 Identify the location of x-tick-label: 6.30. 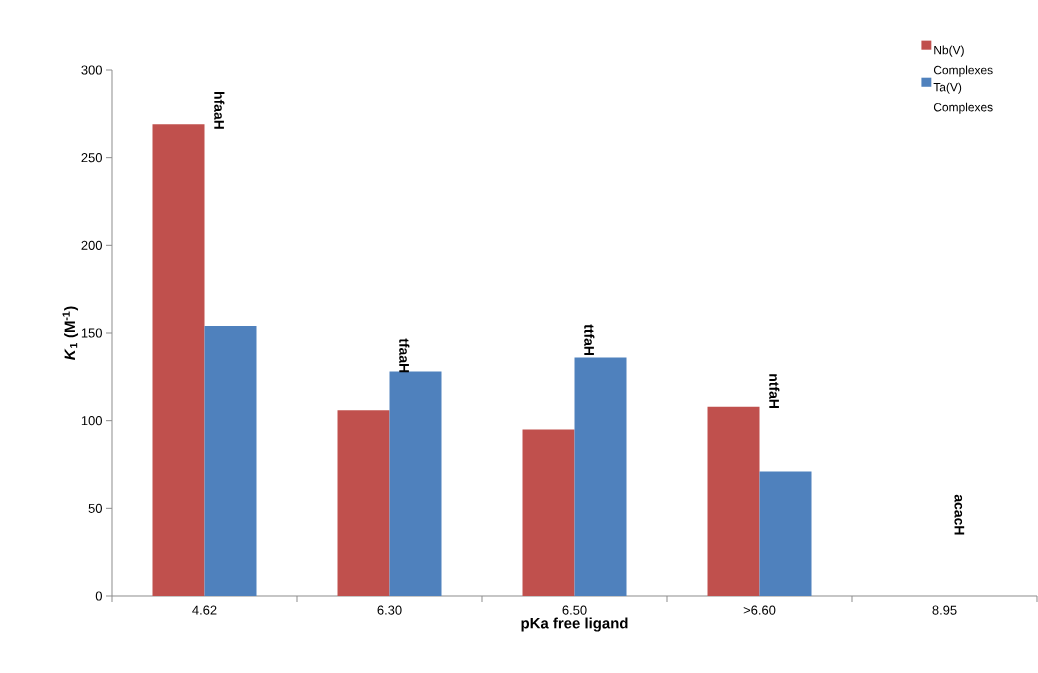
(389, 610).